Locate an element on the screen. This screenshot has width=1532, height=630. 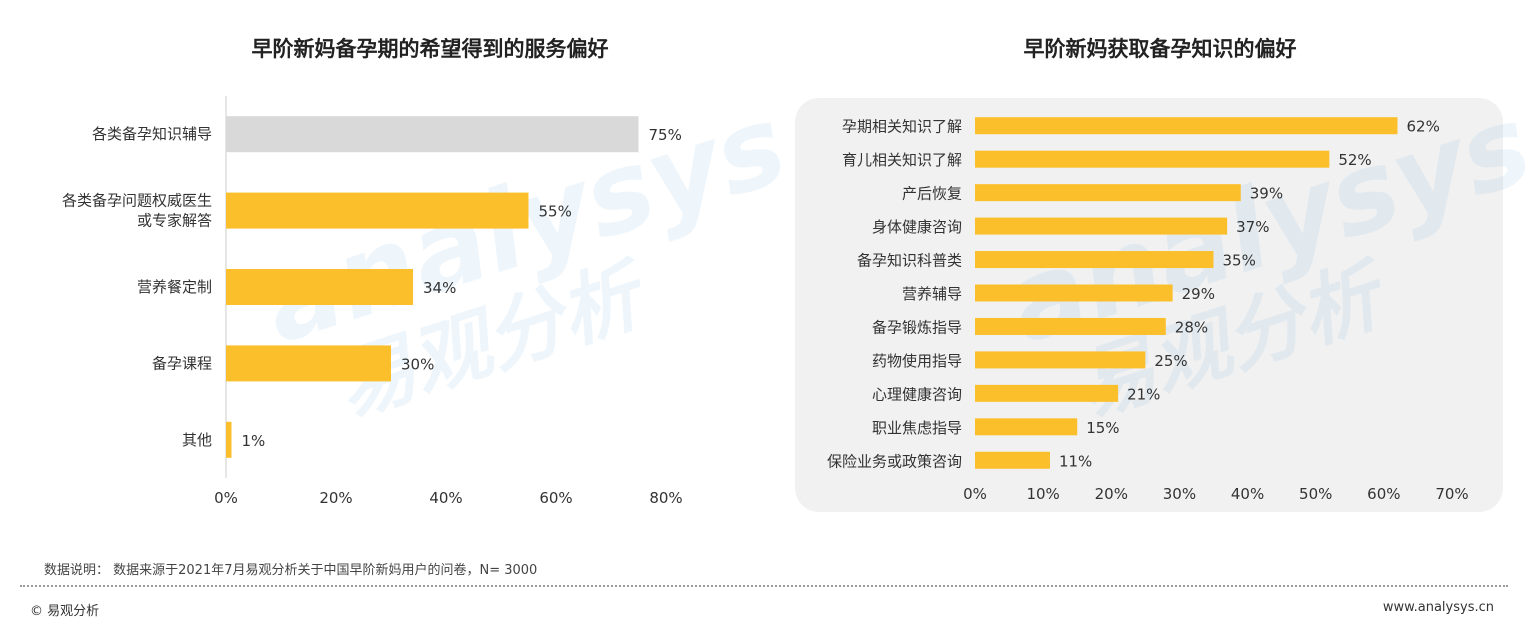
left-category-label-2-0: 营养餐定制 is located at coordinates (174, 287).